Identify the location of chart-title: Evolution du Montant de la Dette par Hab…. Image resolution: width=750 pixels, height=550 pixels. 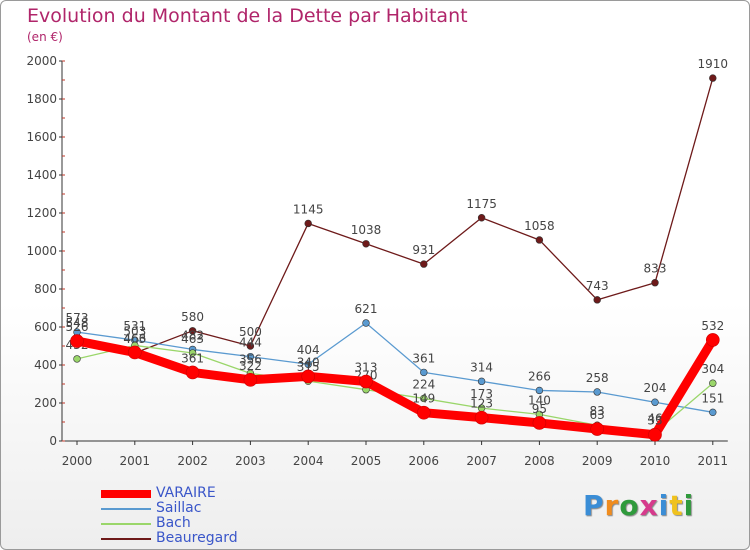
(247, 16).